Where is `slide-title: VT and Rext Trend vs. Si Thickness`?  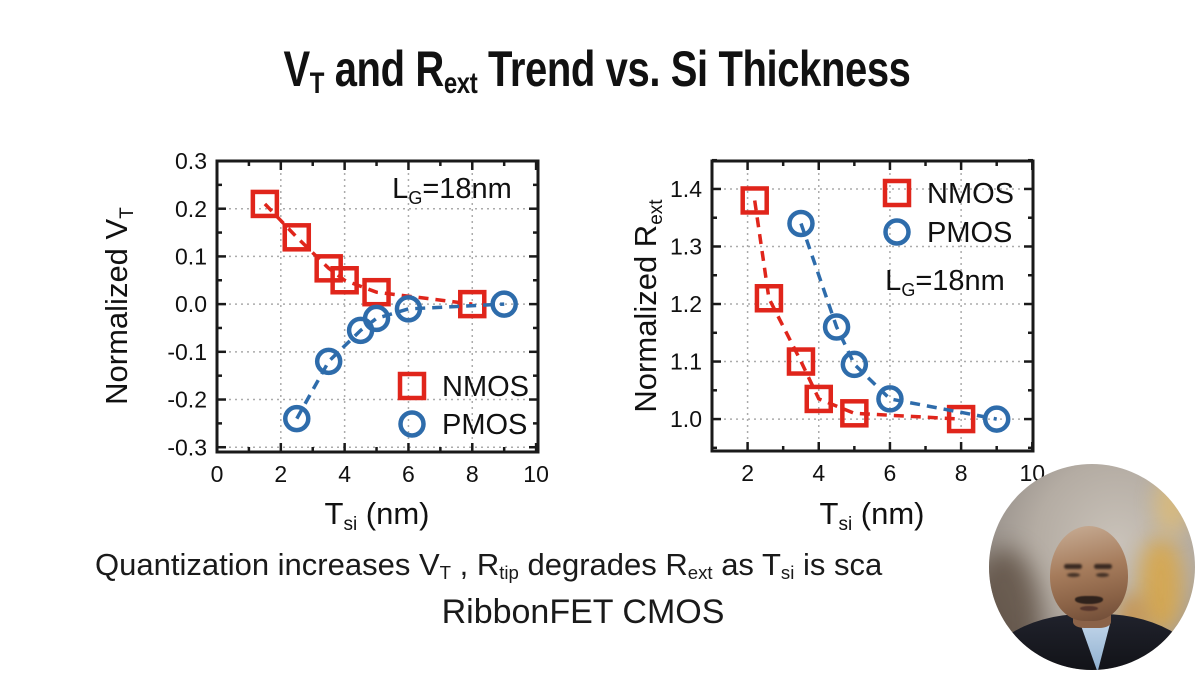
slide-title: VT and Rext Trend vs. Si Thickness is located at coordinates (597, 73).